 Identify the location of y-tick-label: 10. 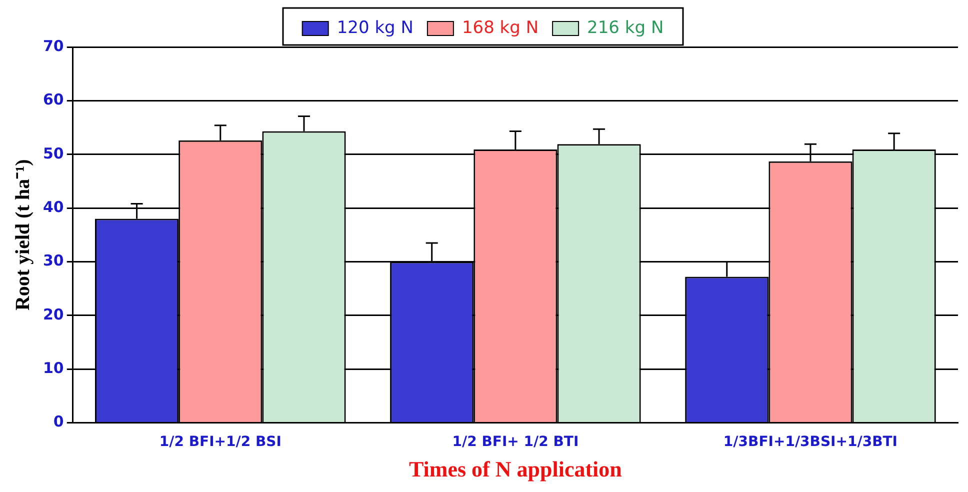
(53, 368).